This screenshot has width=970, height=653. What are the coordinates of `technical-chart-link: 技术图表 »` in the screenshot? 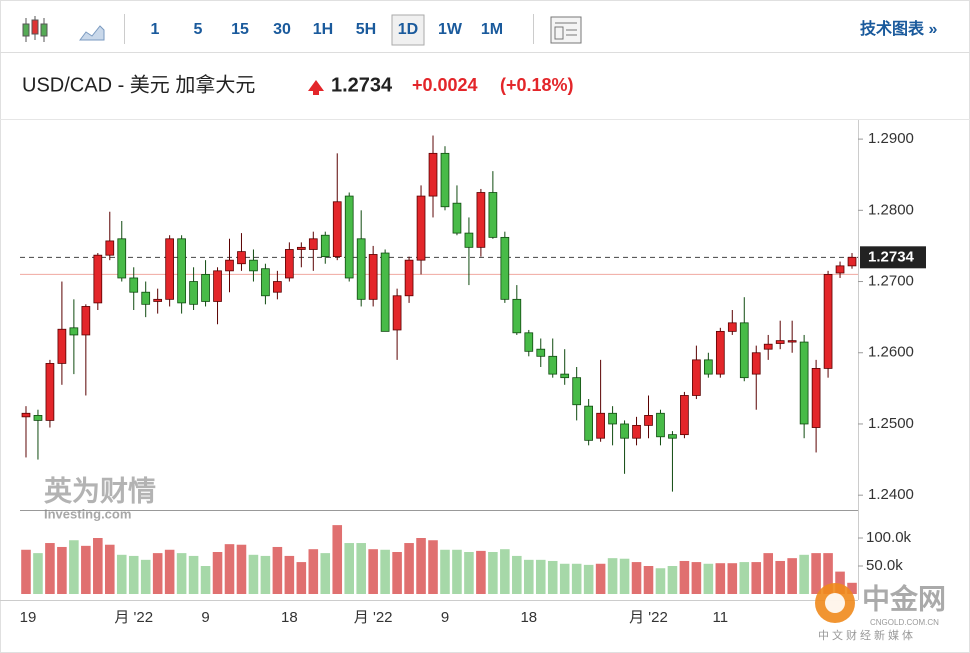 It's located at (898, 28).